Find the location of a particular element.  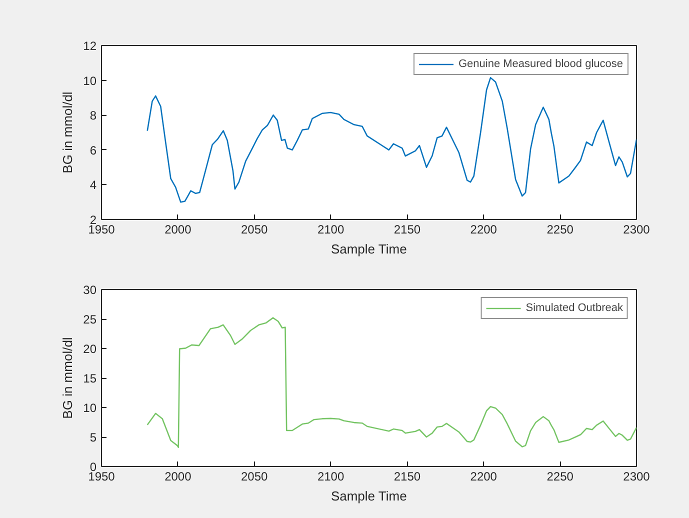

legend-label: Genuine Measured blood glucose is located at coordinates (540, 64).